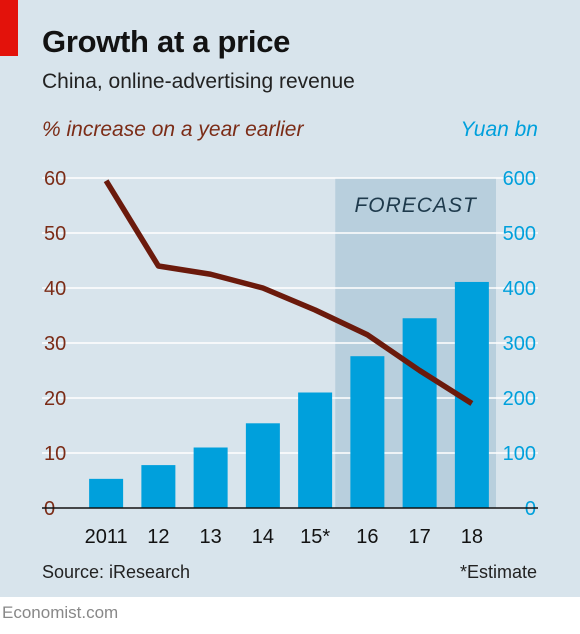  What do you see at coordinates (263, 537) in the screenshot?
I see `x-tick-label: 14` at bounding box center [263, 537].